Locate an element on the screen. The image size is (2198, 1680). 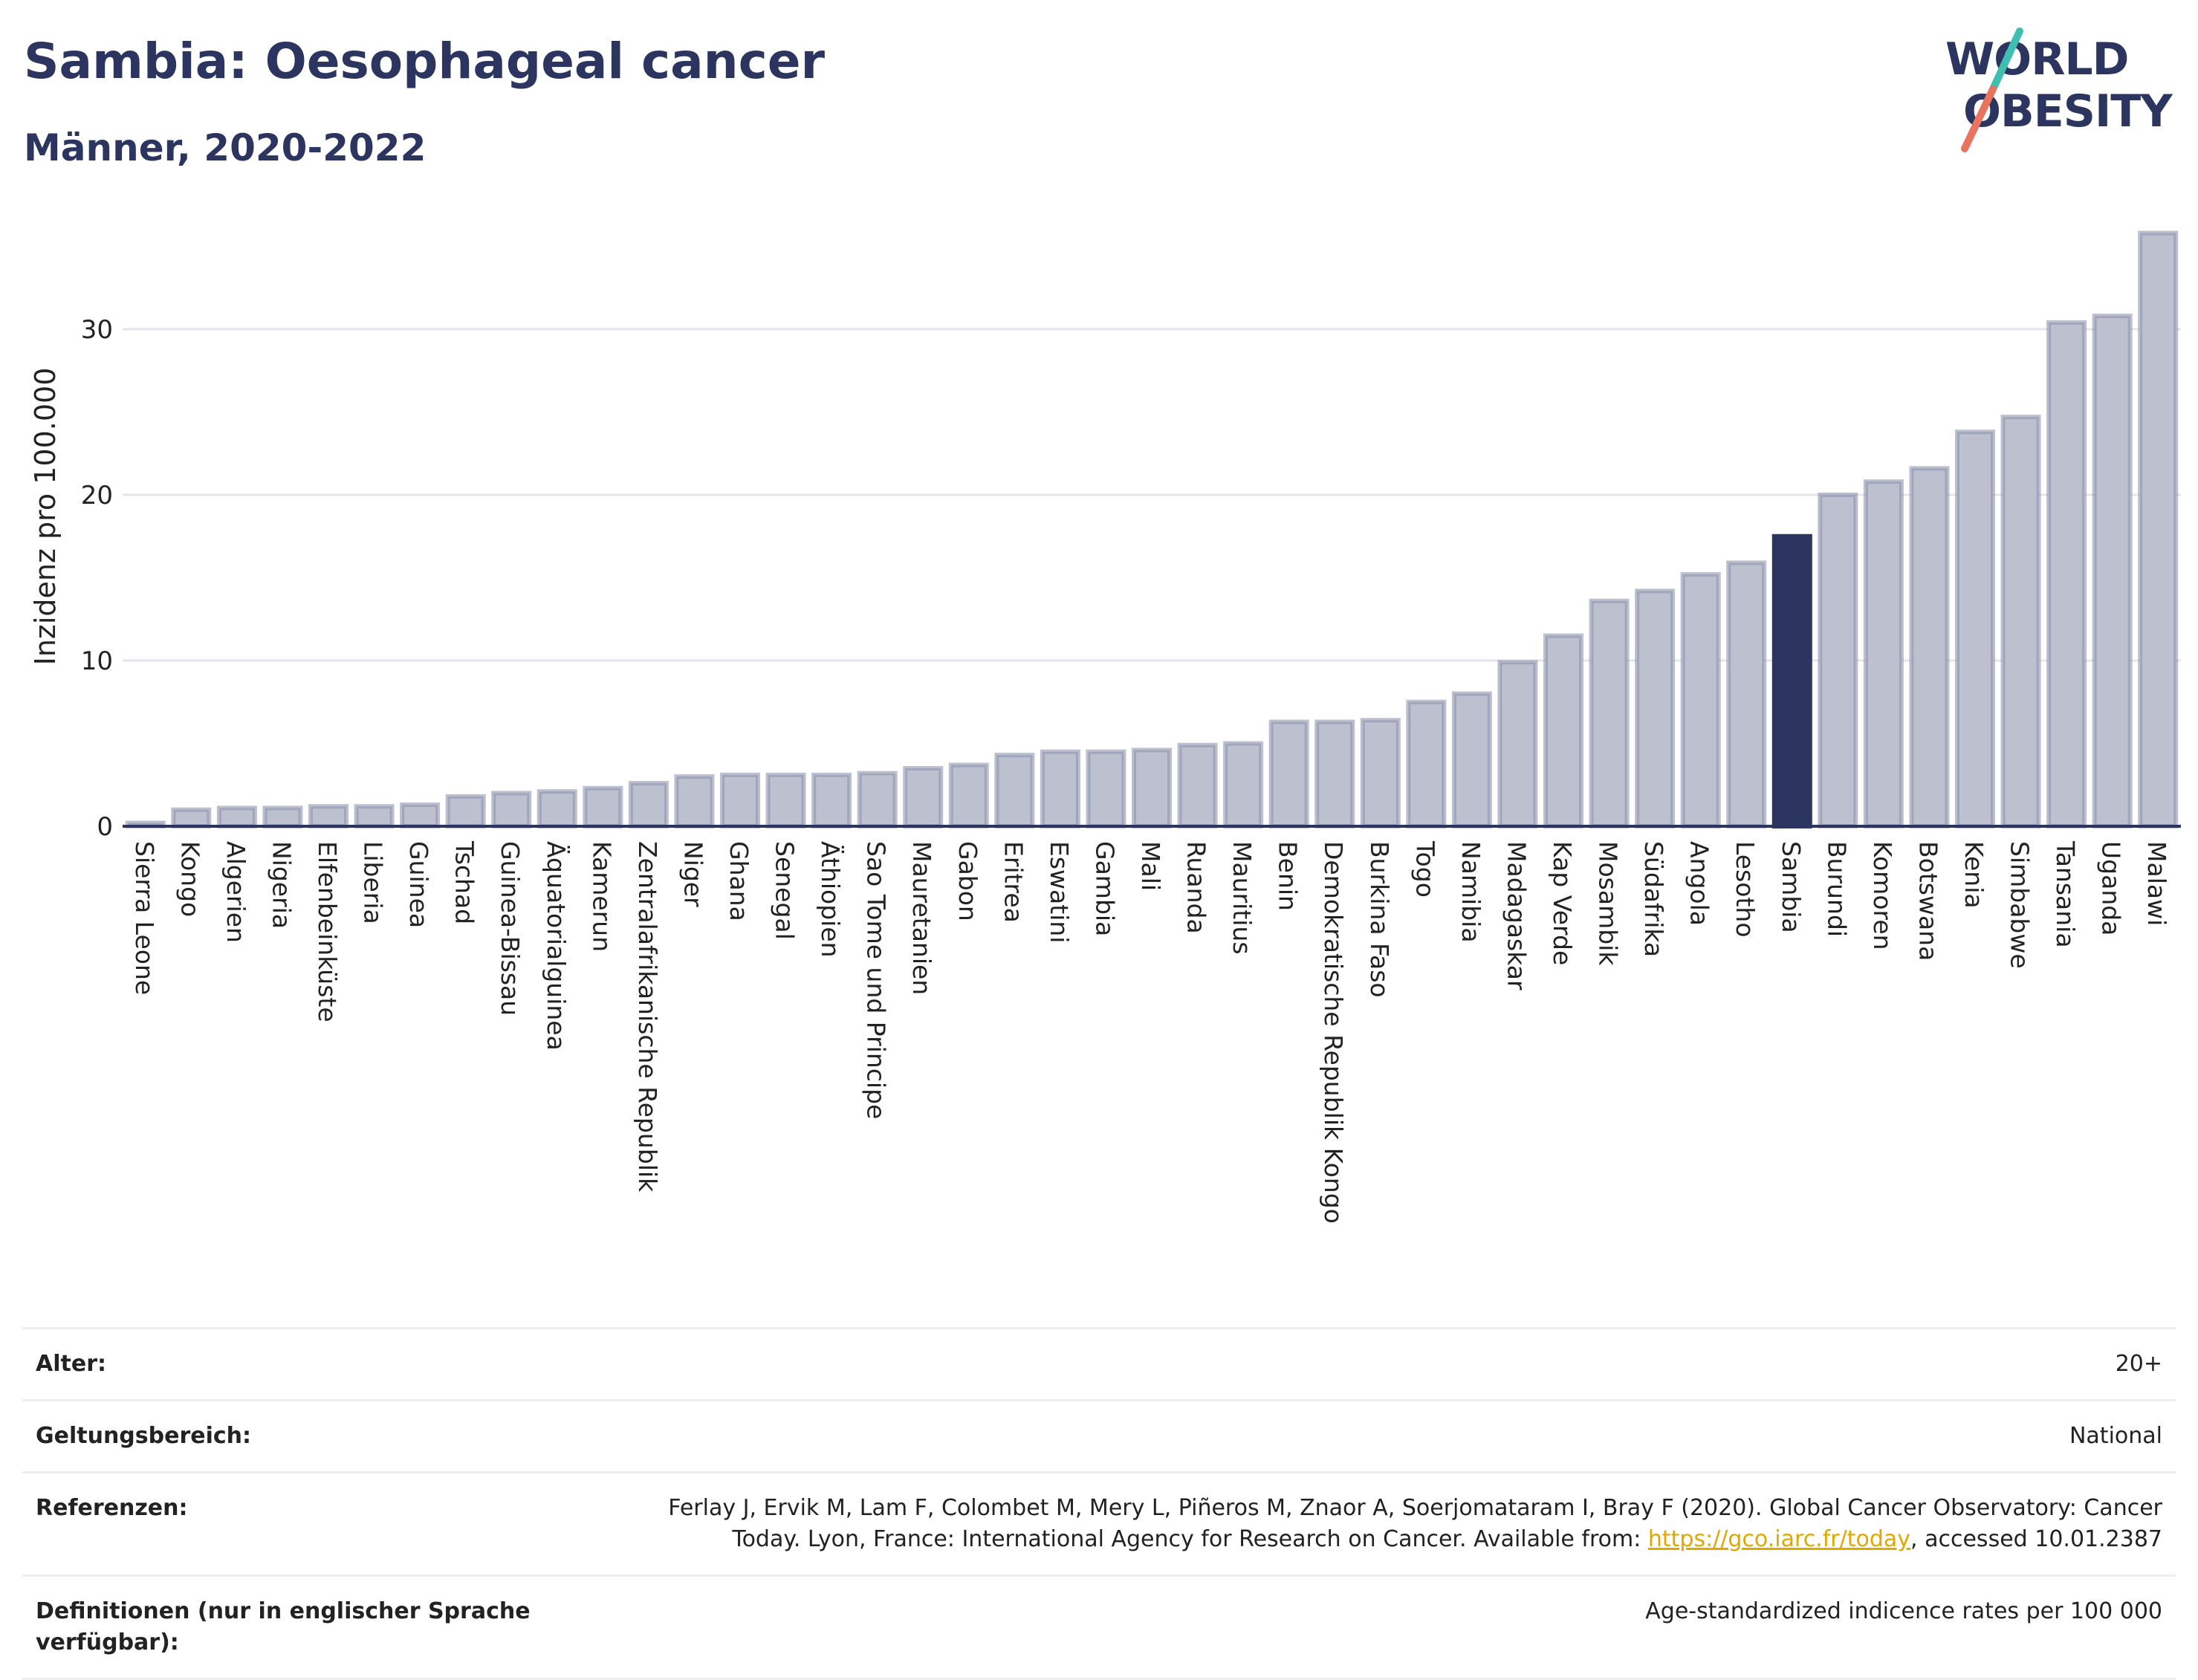
x-tick-label: Botswana is located at coordinates (1927, 901).